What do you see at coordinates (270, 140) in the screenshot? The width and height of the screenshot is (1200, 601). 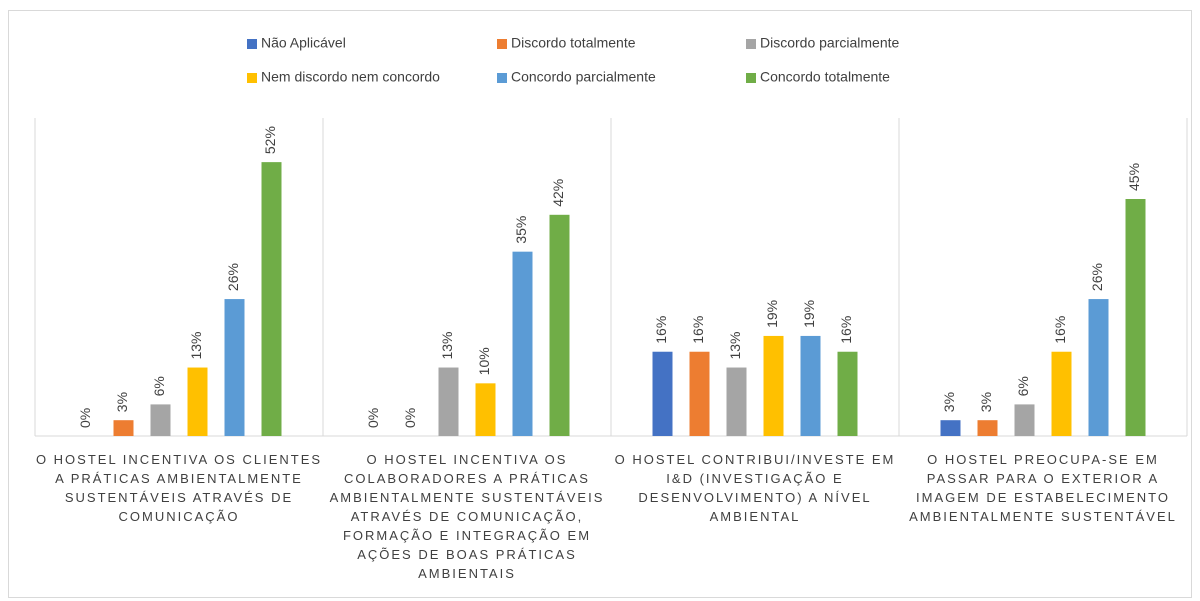 I see `data-label: 52%` at bounding box center [270, 140].